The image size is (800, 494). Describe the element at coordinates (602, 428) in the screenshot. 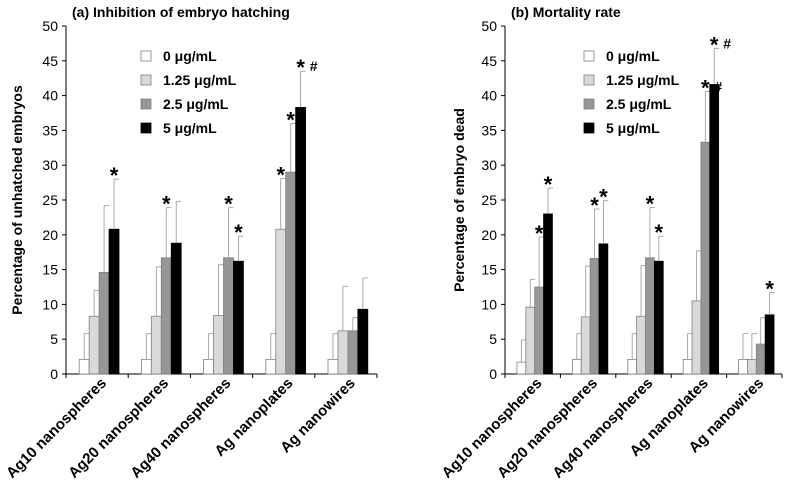

I see `x-tick-label: Ag40 nanospheres` at that location.